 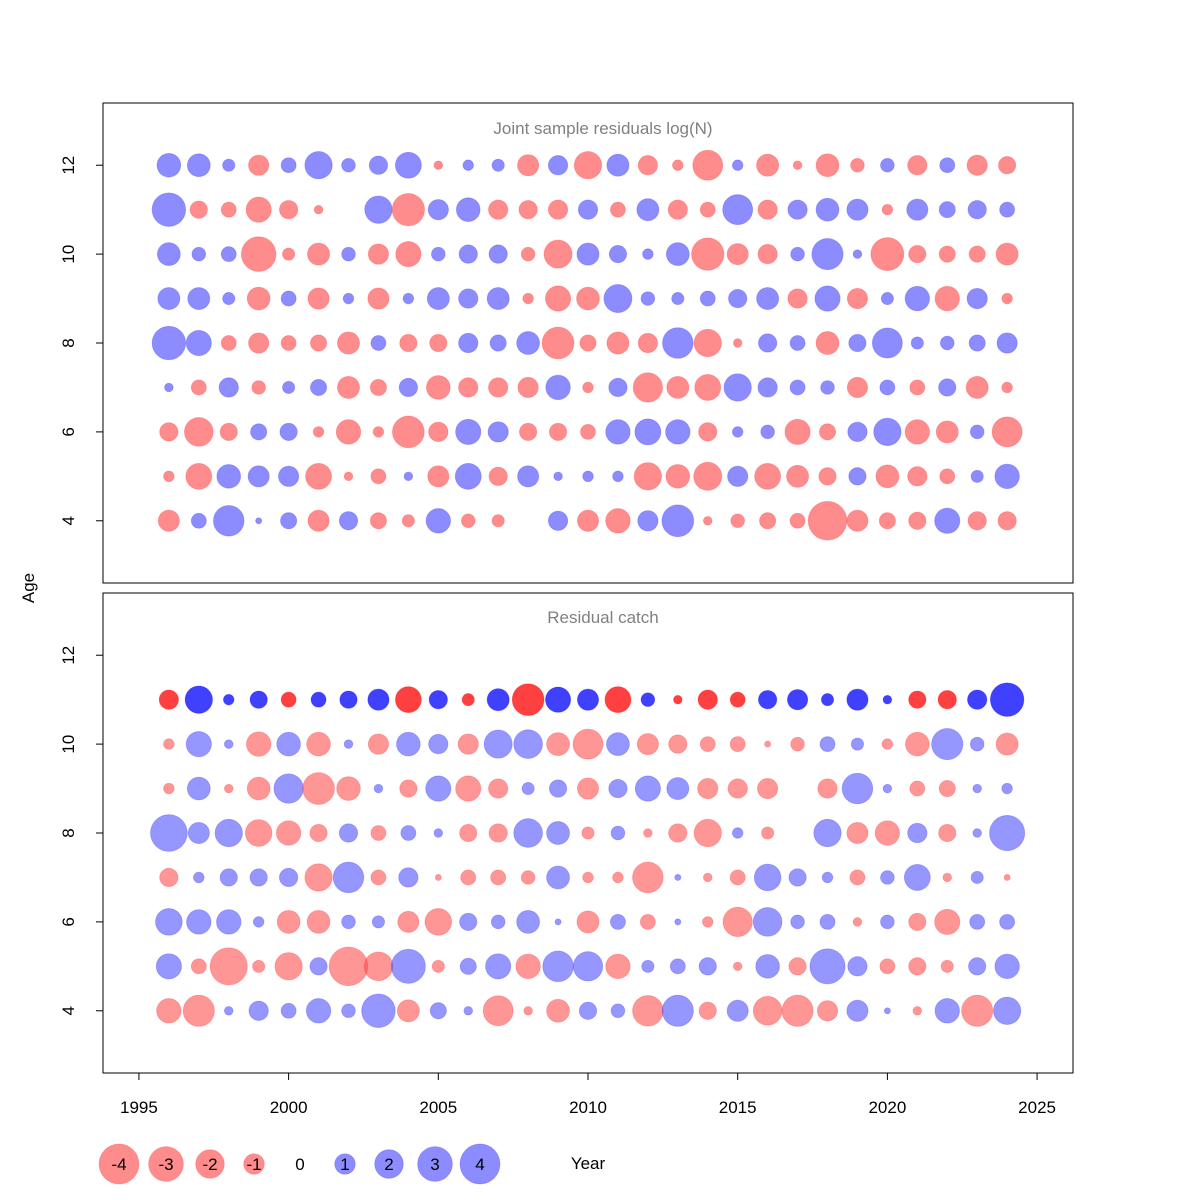 What do you see at coordinates (289, 1107) in the screenshot?
I see `x-tick-label: 2000` at bounding box center [289, 1107].